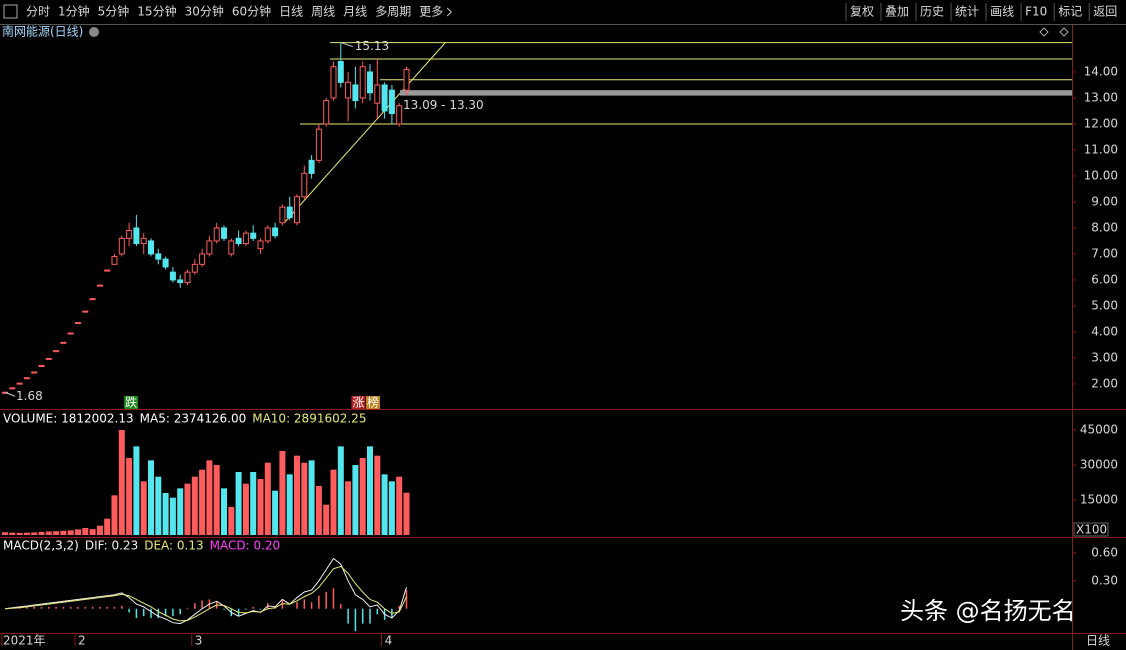 The image size is (1126, 650). Describe the element at coordinates (323, 12) in the screenshot. I see `toolbar-tab: 周线` at that location.